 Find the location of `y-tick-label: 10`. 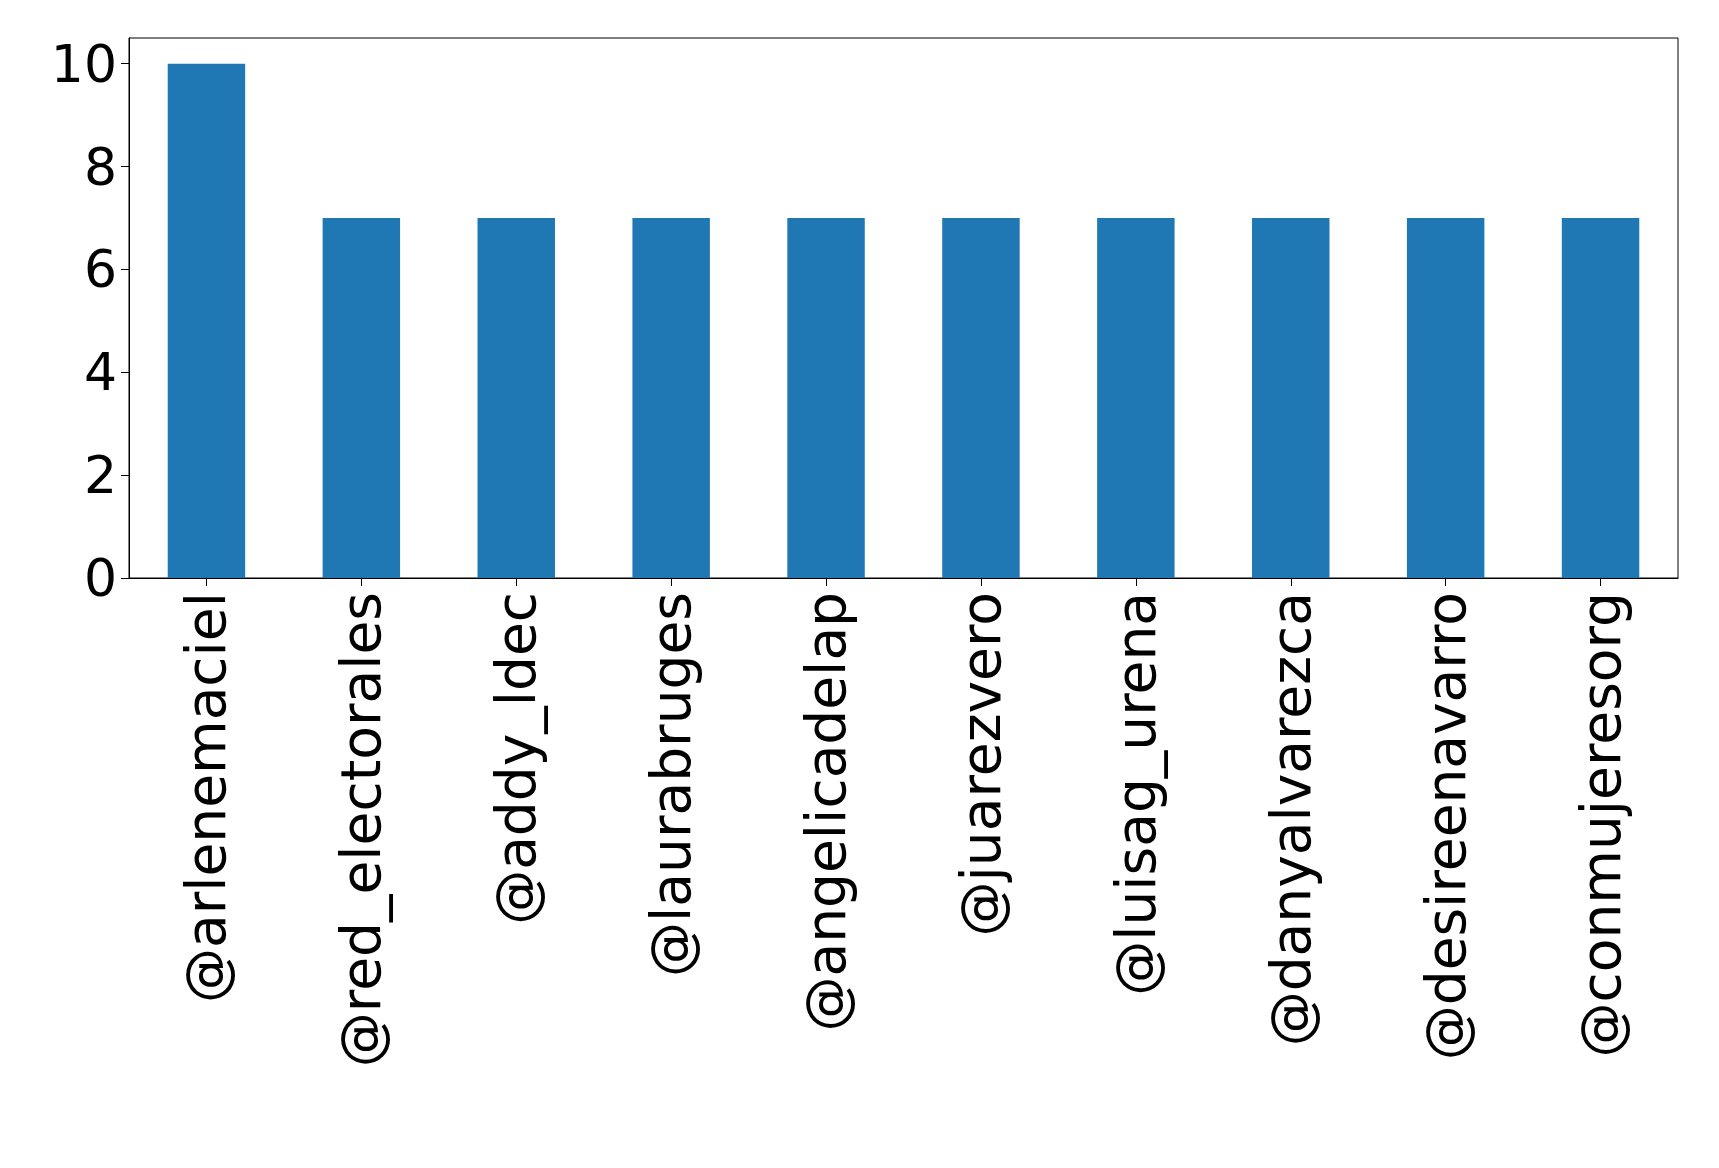

y-tick-label: 10 is located at coordinates (83, 63).